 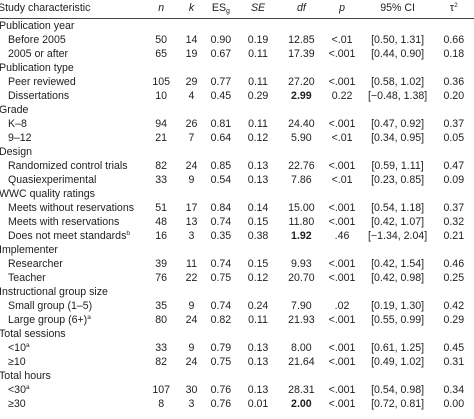 What do you see at coordinates (72, 222) in the screenshot?
I see `row-label-cell: Meets with reservations` at bounding box center [72, 222].